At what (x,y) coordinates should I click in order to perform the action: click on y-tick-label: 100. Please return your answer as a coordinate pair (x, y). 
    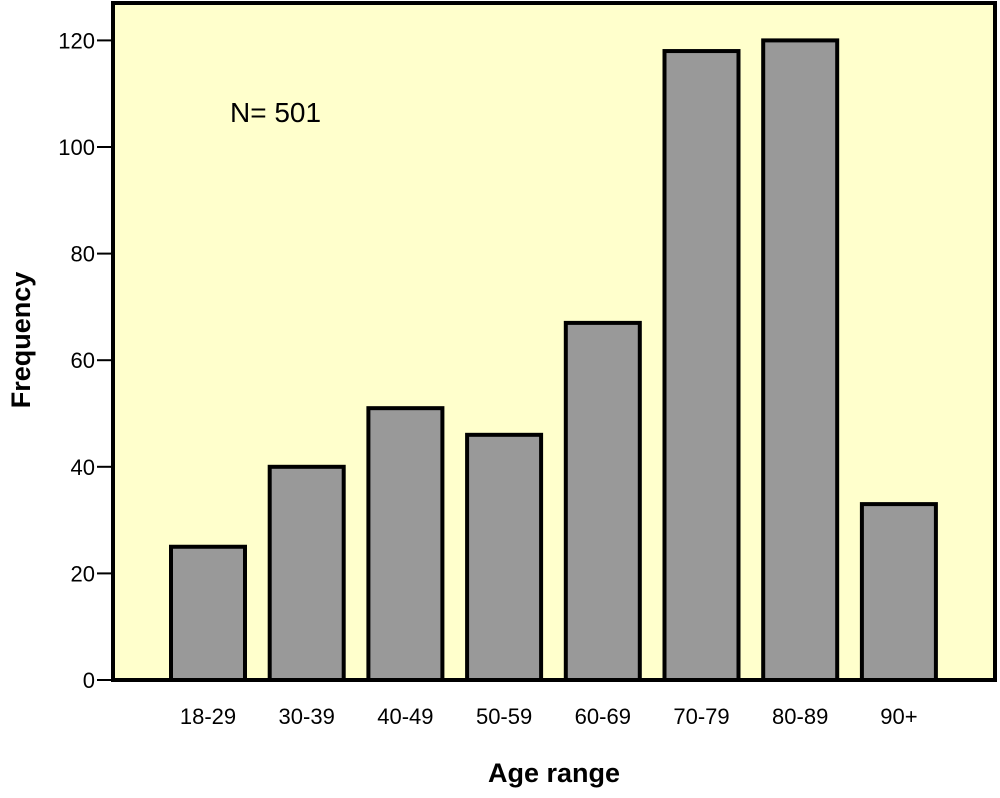
    Looking at the image, I should click on (76, 147).